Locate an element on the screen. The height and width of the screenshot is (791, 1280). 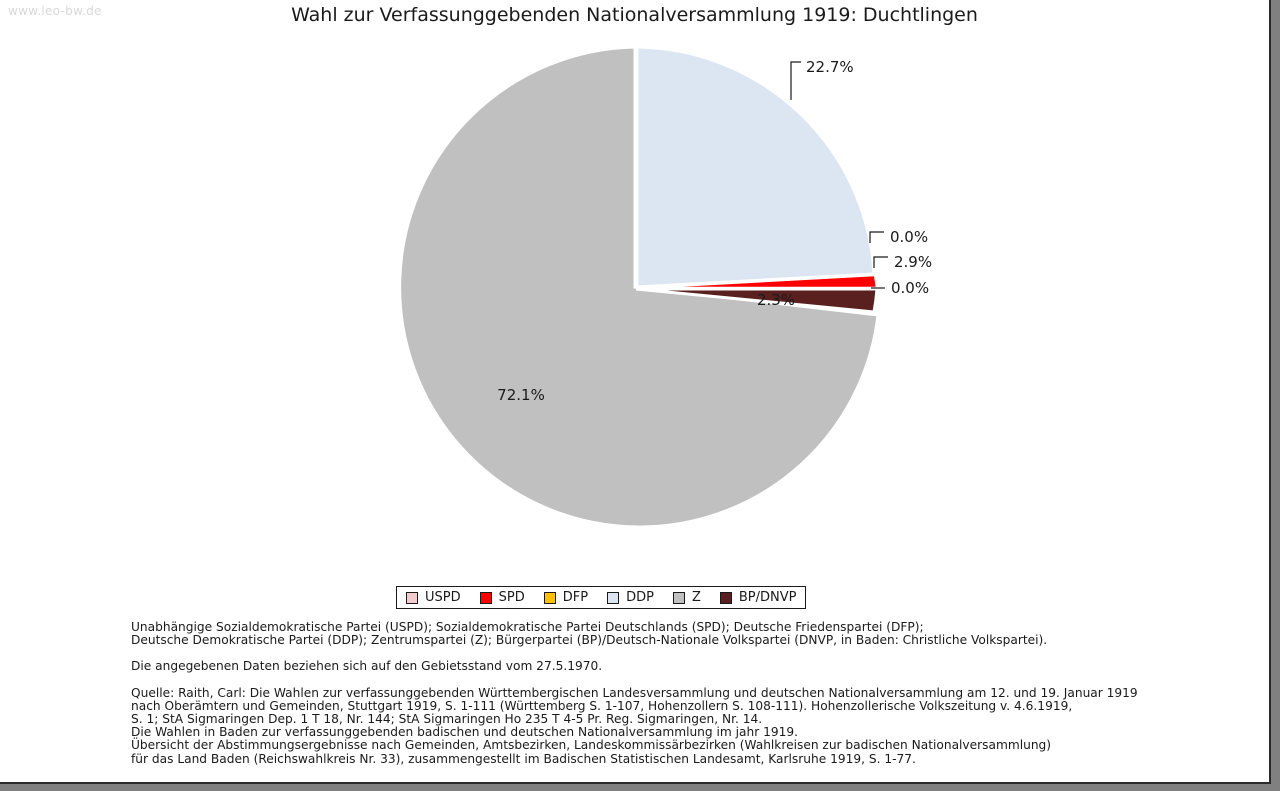
legend-item-uspd: USPD is located at coordinates (433, 597).